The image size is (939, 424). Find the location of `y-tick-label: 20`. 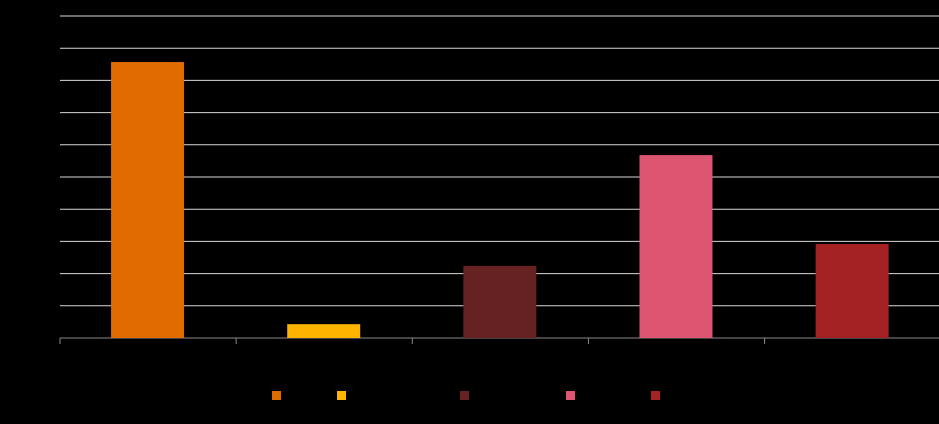

y-tick-label: 20 is located at coordinates (46, 274).